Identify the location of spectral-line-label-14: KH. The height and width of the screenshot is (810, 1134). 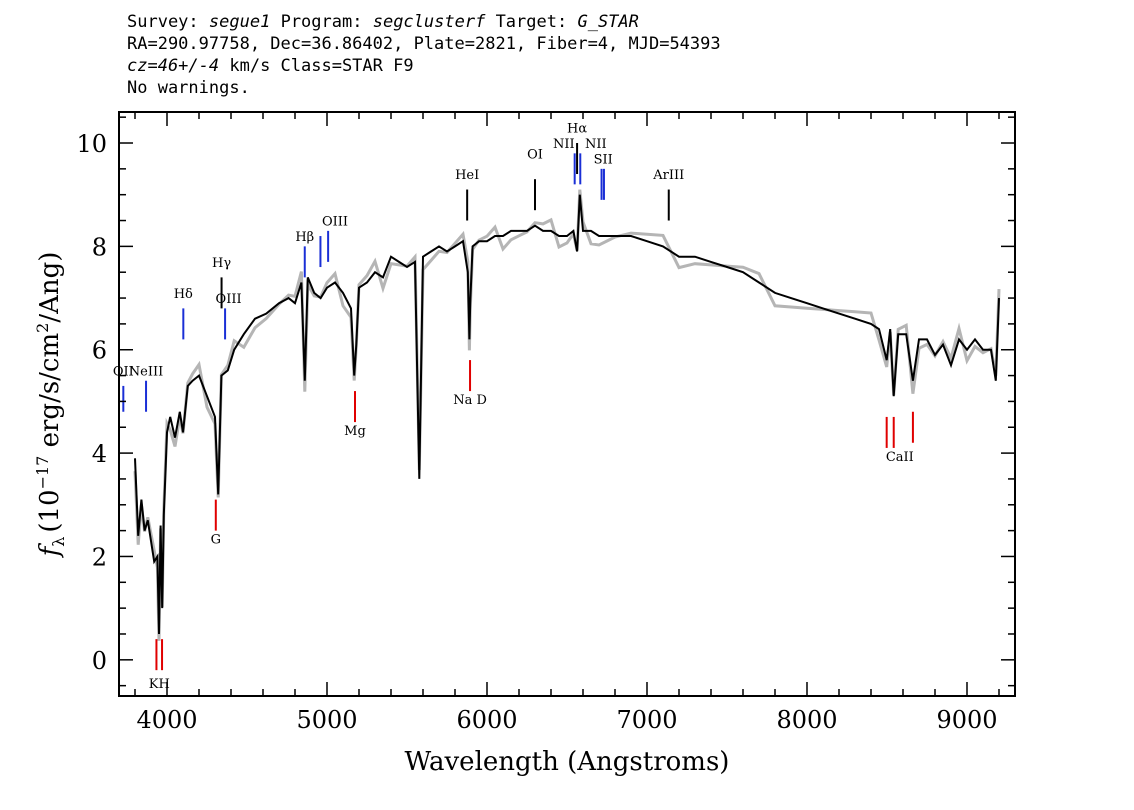
(159, 684).